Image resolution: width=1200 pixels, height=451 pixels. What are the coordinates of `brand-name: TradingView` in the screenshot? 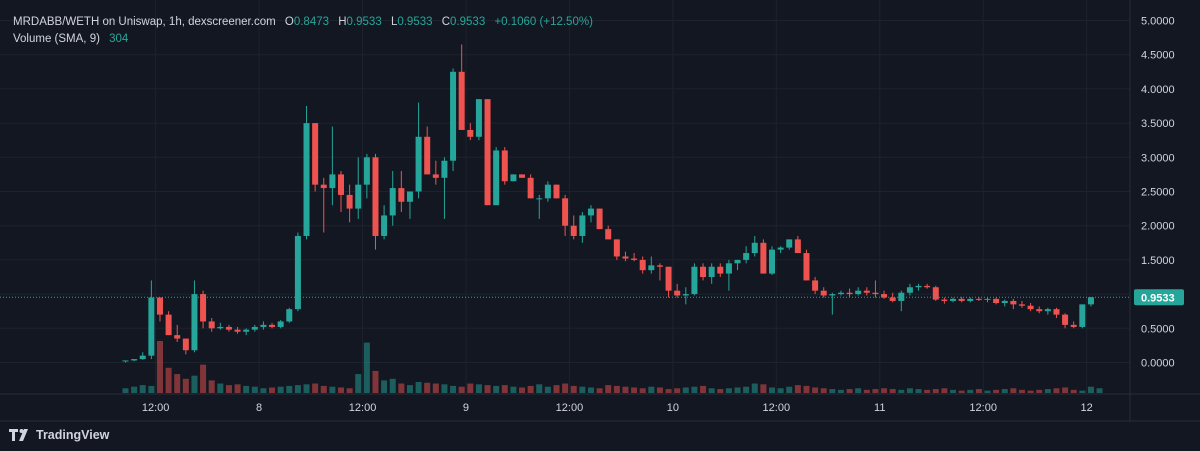 It's located at (73, 435).